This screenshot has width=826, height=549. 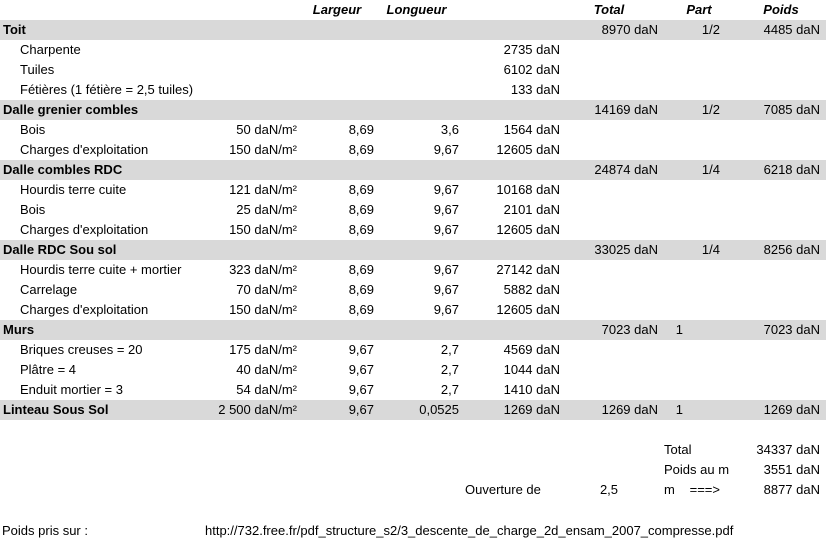 What do you see at coordinates (263, 269) in the screenshot?
I see `cell-load: 323 daN/m²` at bounding box center [263, 269].